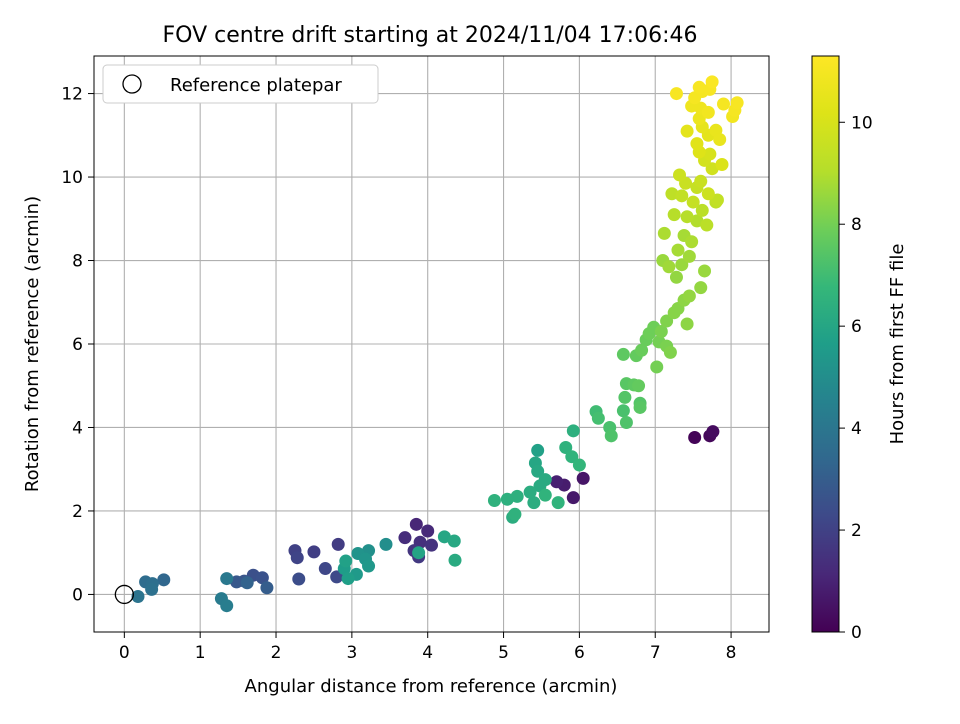  What do you see at coordinates (856, 531) in the screenshot?
I see `colorbar-tick-label: 2` at bounding box center [856, 531].